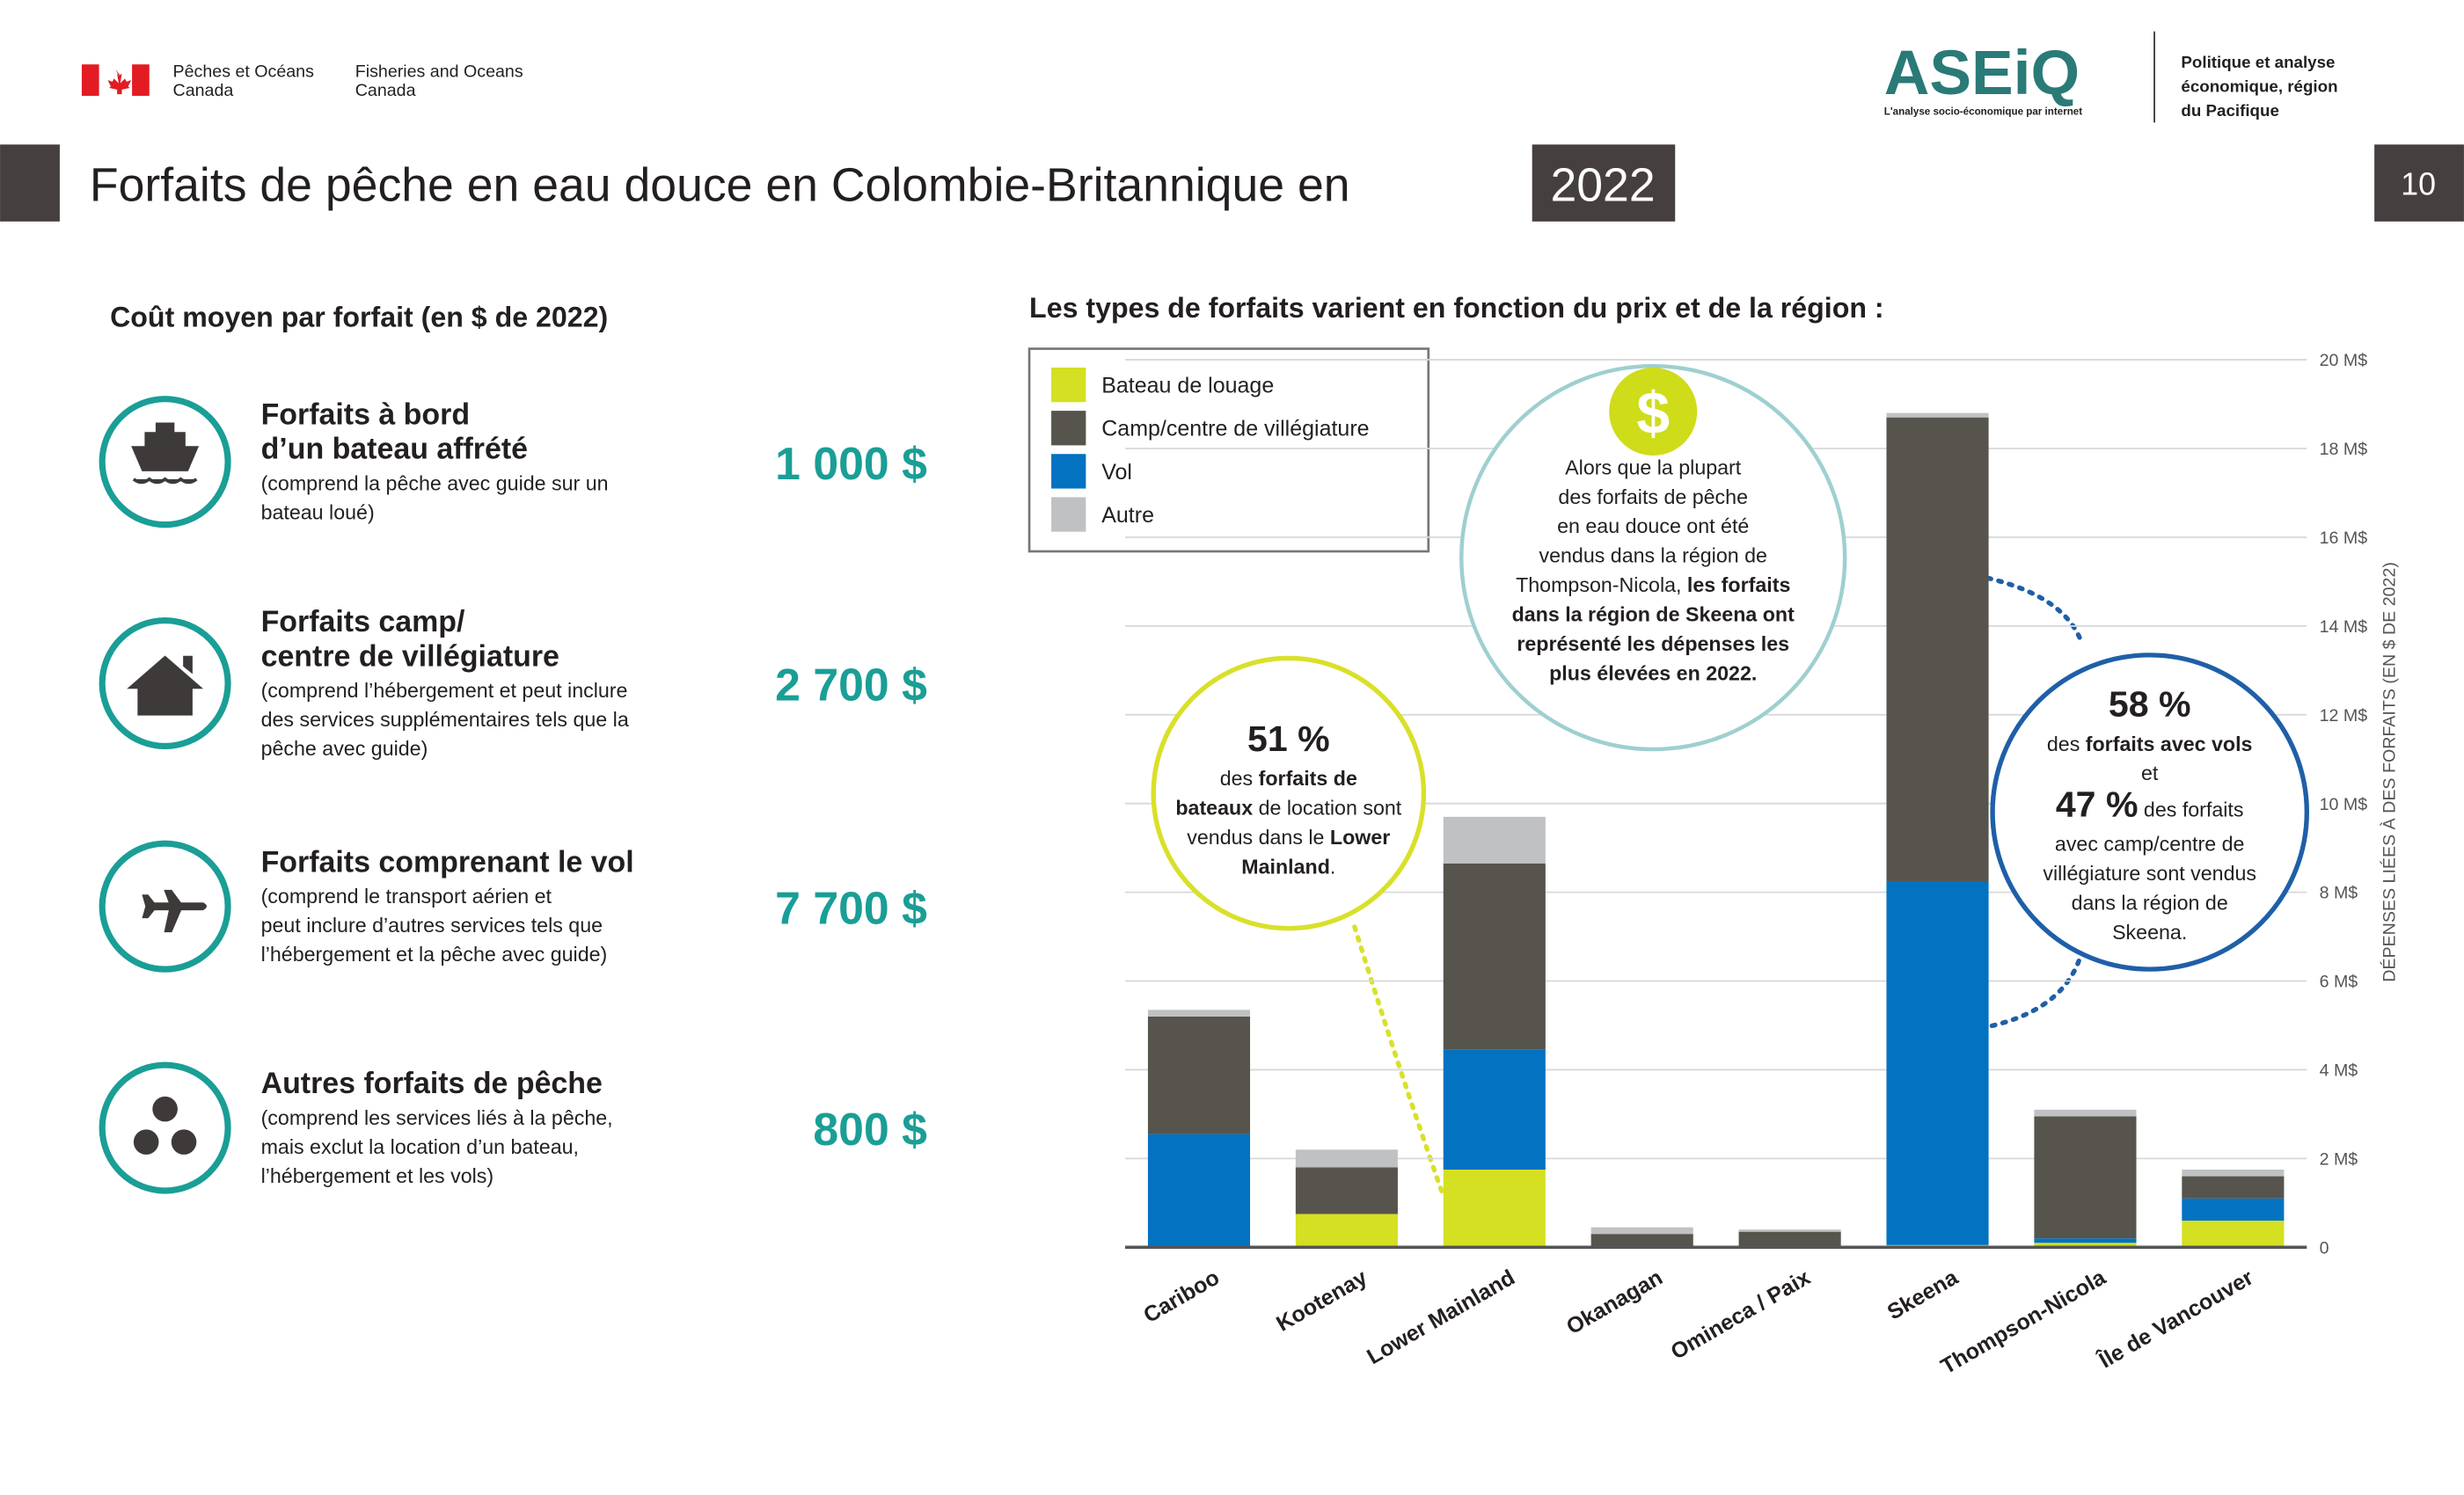 The image size is (2464, 1495). I want to click on annotation-line: Thompson-Nicola, les forfaits, so click(1653, 584).